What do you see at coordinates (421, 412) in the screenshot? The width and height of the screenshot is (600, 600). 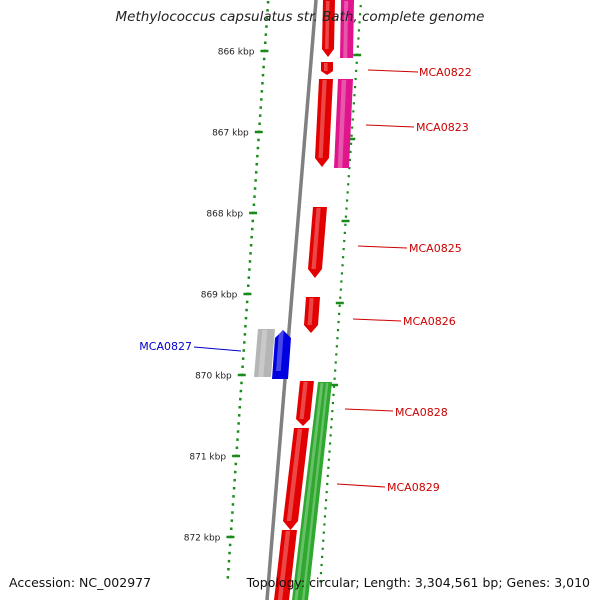 I see `gene-label-text: MCA0828` at bounding box center [421, 412].